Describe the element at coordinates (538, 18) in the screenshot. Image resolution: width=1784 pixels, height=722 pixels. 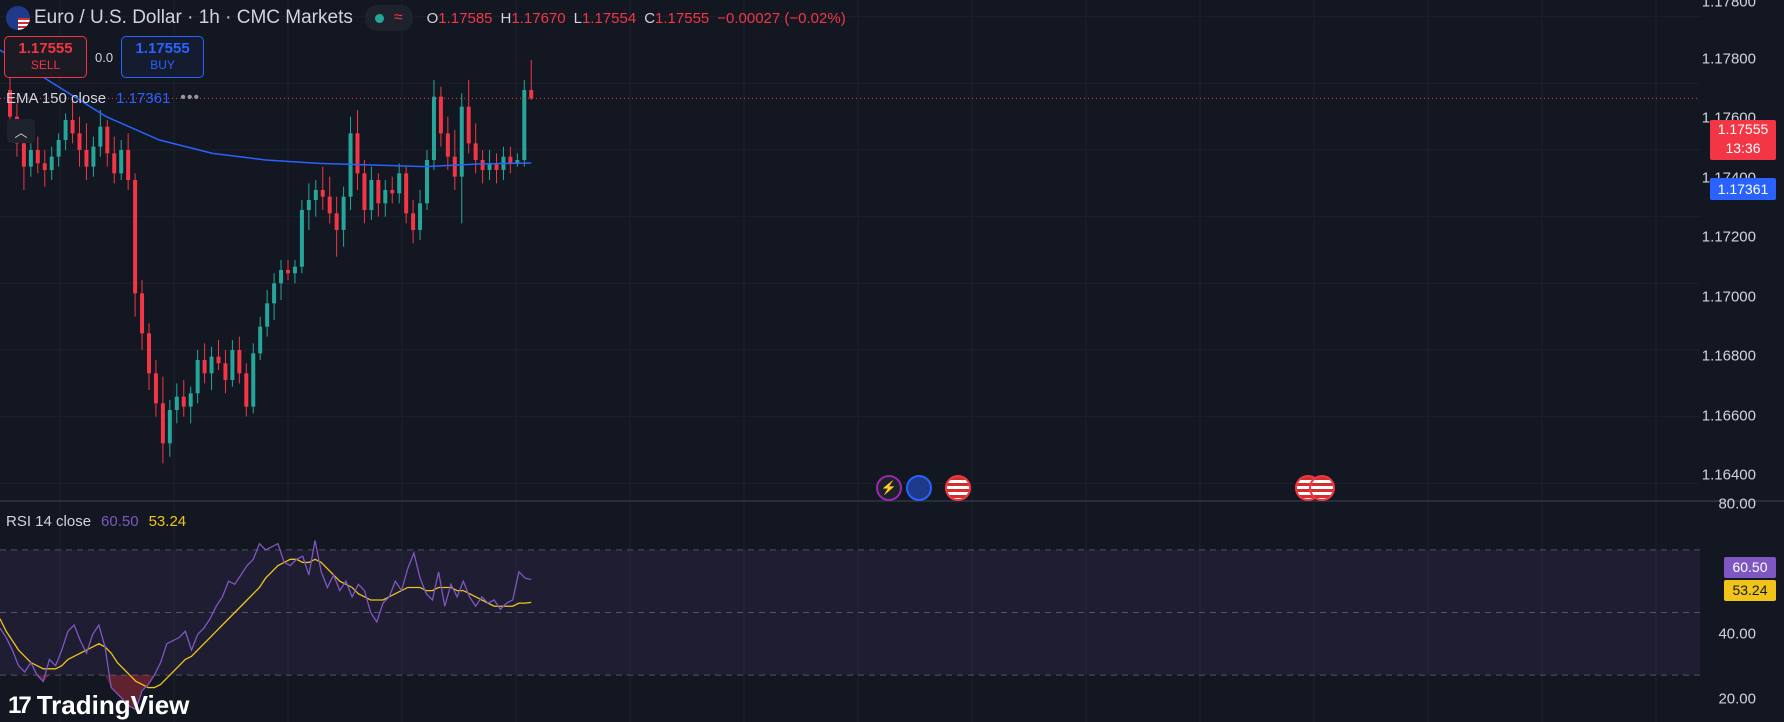
I see `high-value: 1.17670` at that location.